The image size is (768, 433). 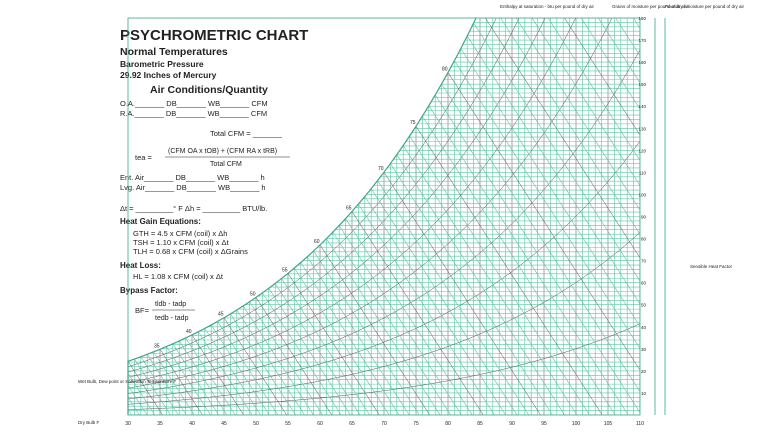 I want to click on y-tick-label: 30, so click(x=644, y=349).